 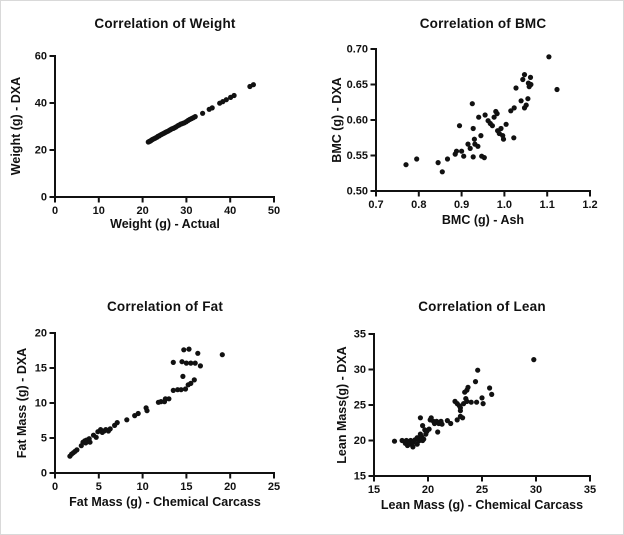 I want to click on weight-x-tick-label: 30, so click(x=186, y=211).